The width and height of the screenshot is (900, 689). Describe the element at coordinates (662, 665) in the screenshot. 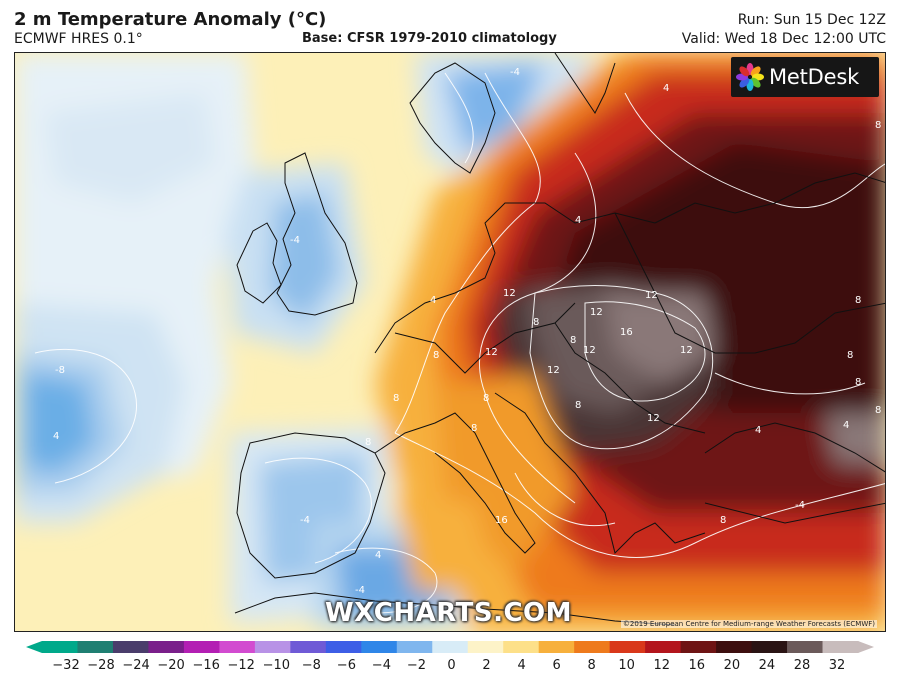

I see `colorbar-tick-label: 12` at that location.